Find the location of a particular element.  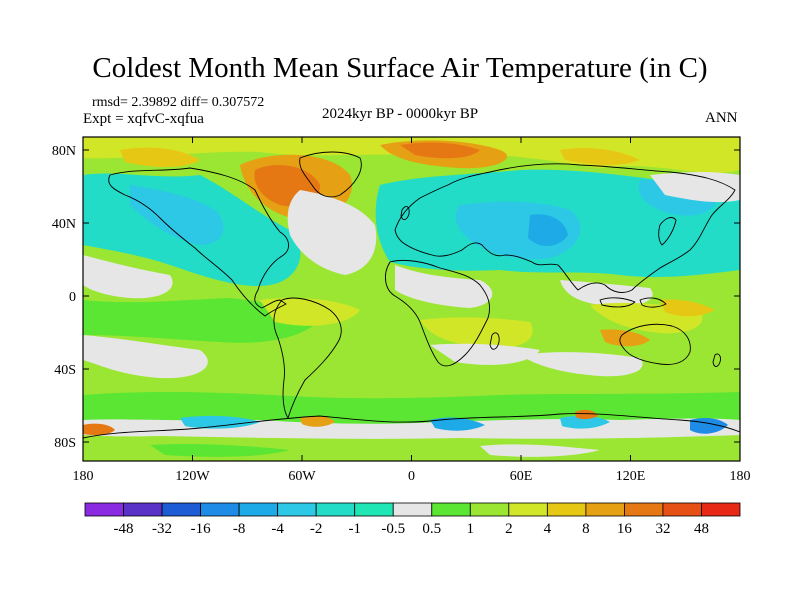

lon-tick-label: 60W is located at coordinates (302, 476).